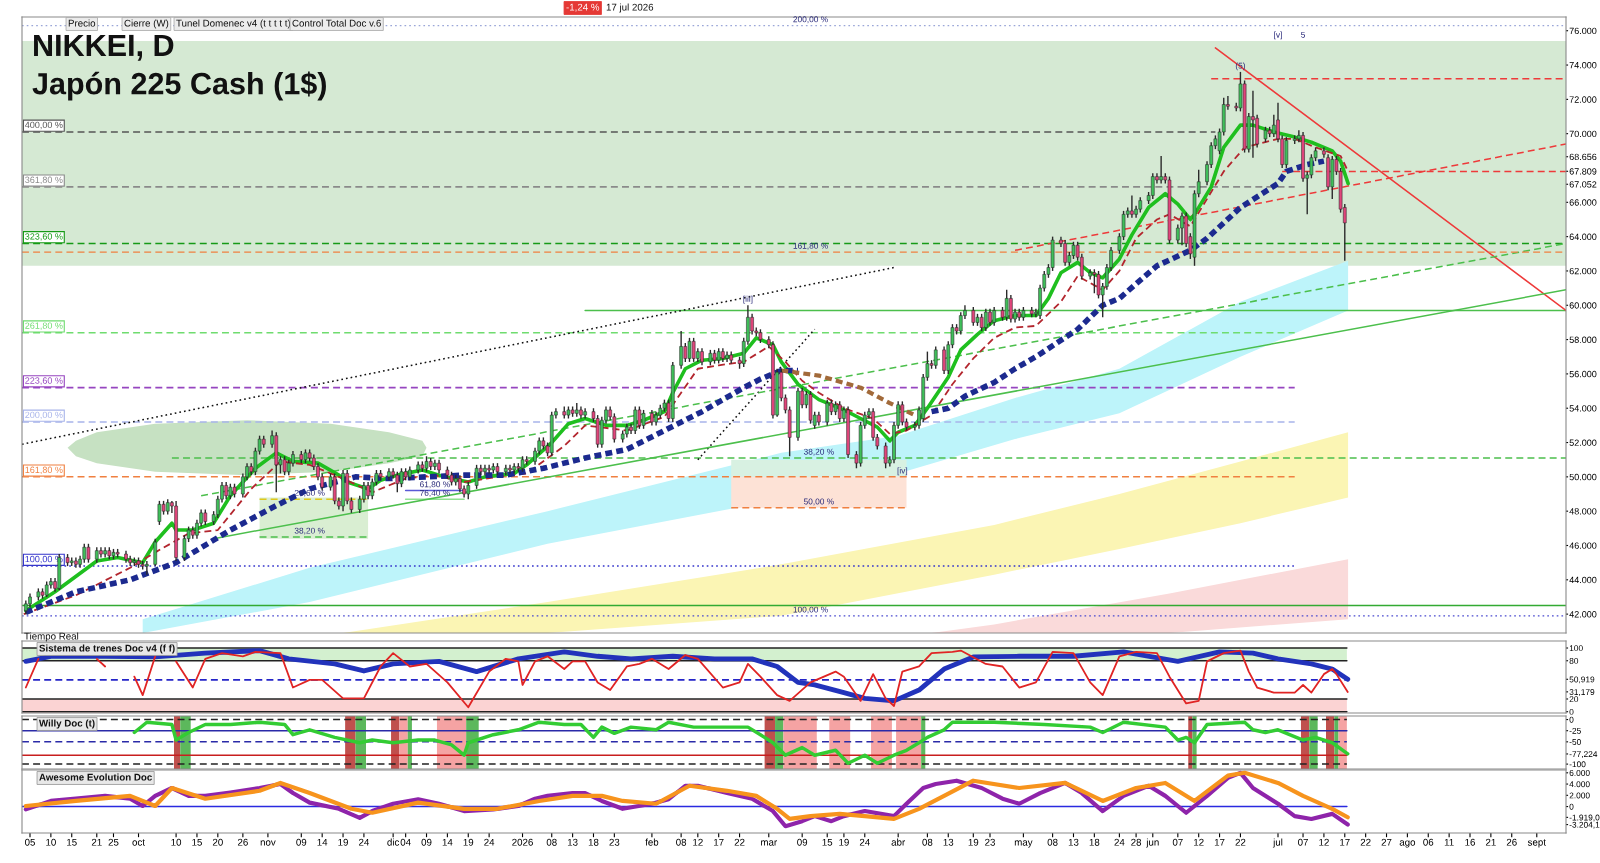  What do you see at coordinates (1152, 843) in the screenshot?
I see `x-tick-label: jun` at bounding box center [1152, 843].